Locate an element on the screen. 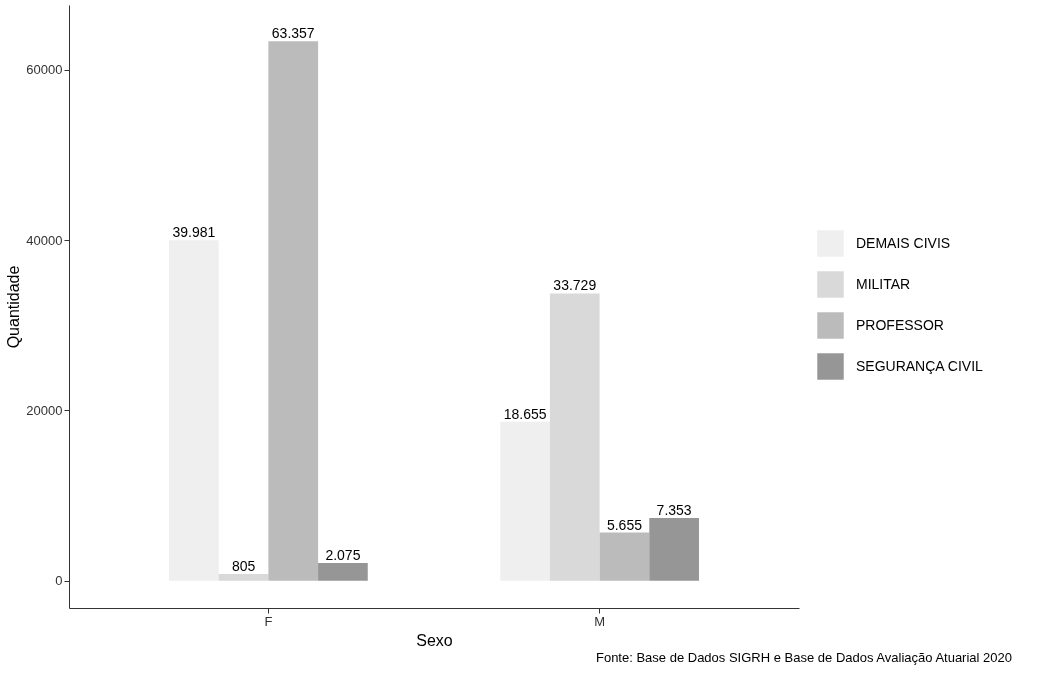  y-axis-title: Quantidade is located at coordinates (14, 307).